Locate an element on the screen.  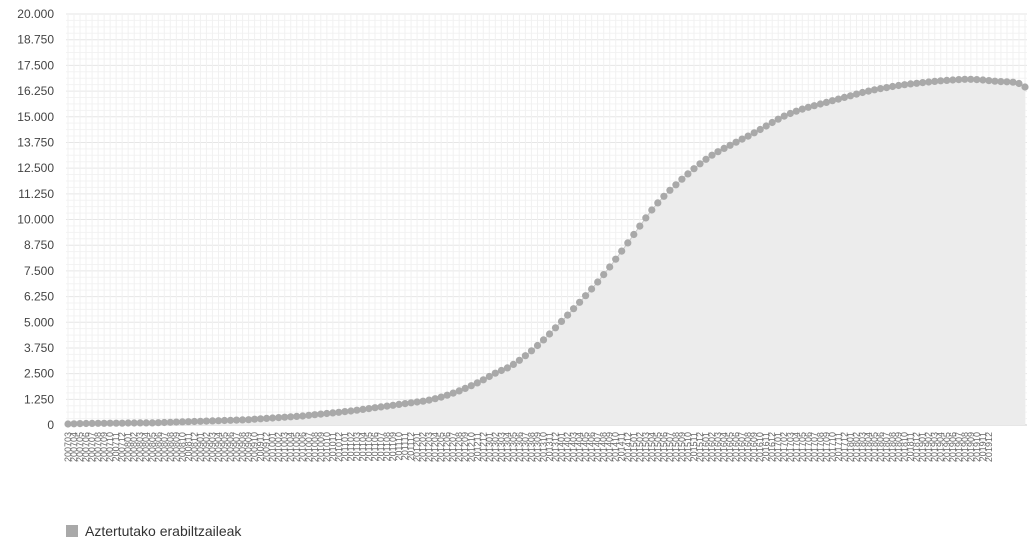
y-tick-label: 13.750 is located at coordinates (35, 142).